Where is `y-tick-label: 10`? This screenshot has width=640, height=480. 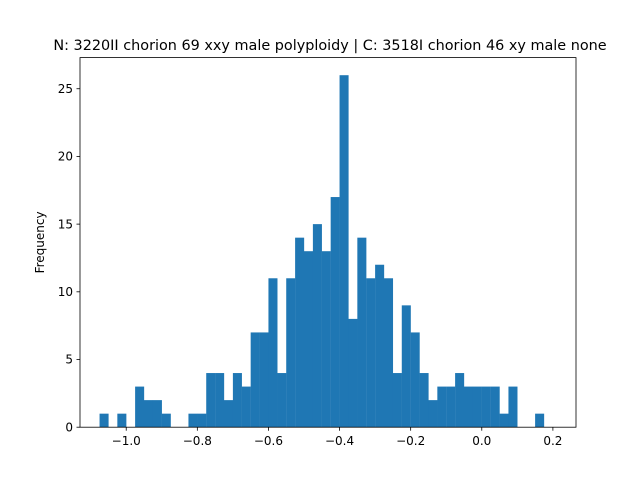
y-tick-label: 10 is located at coordinates (65, 292).